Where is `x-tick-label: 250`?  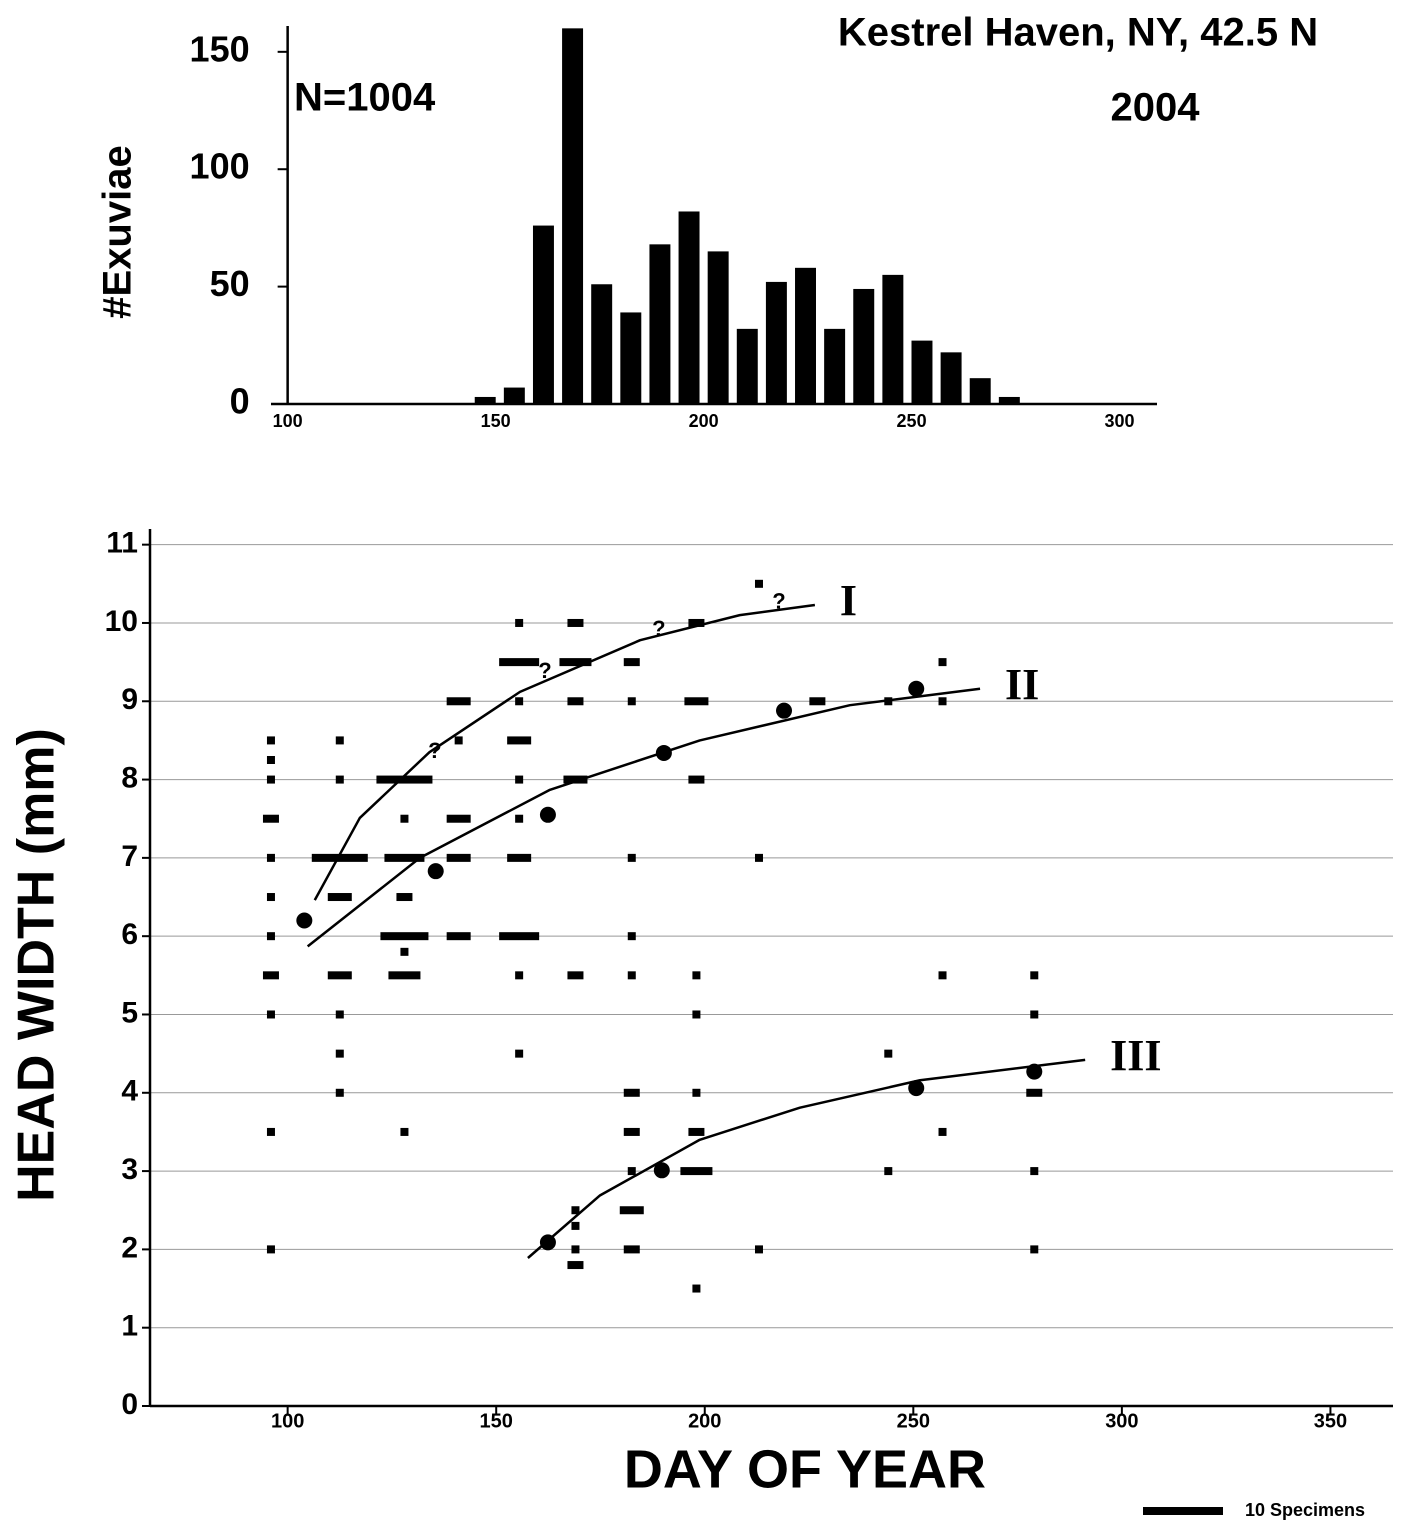
x-tick-label: 250 is located at coordinates (913, 1421).